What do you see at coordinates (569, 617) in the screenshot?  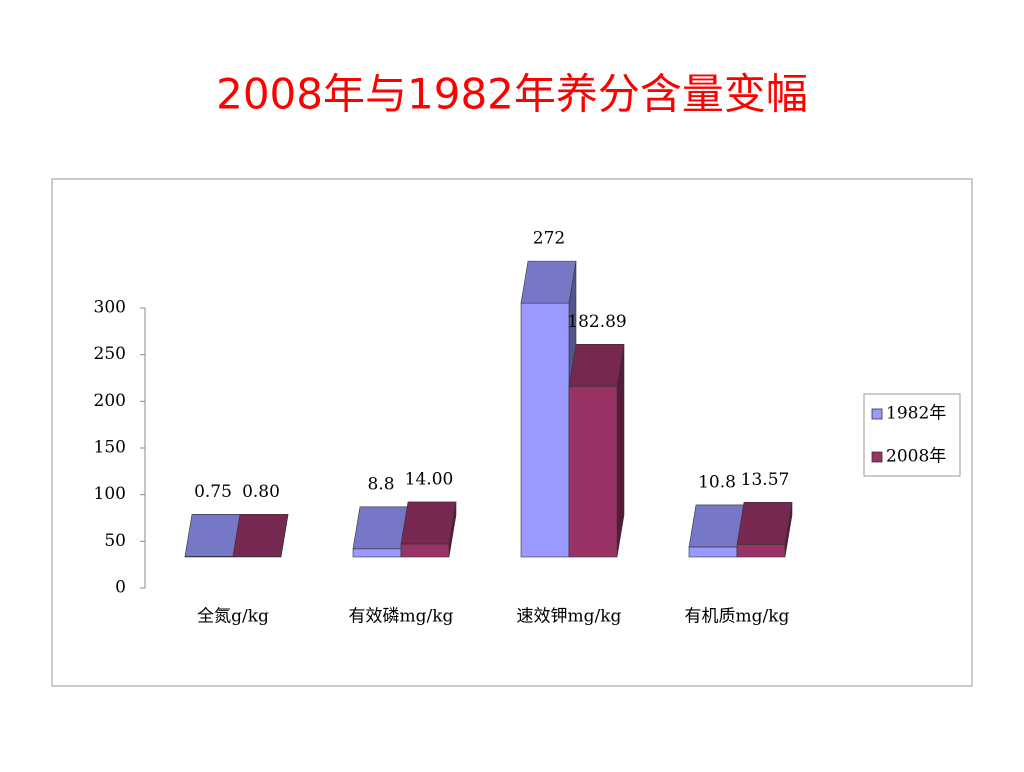 I see `x-tick-label: 速效钾mg/kg` at bounding box center [569, 617].